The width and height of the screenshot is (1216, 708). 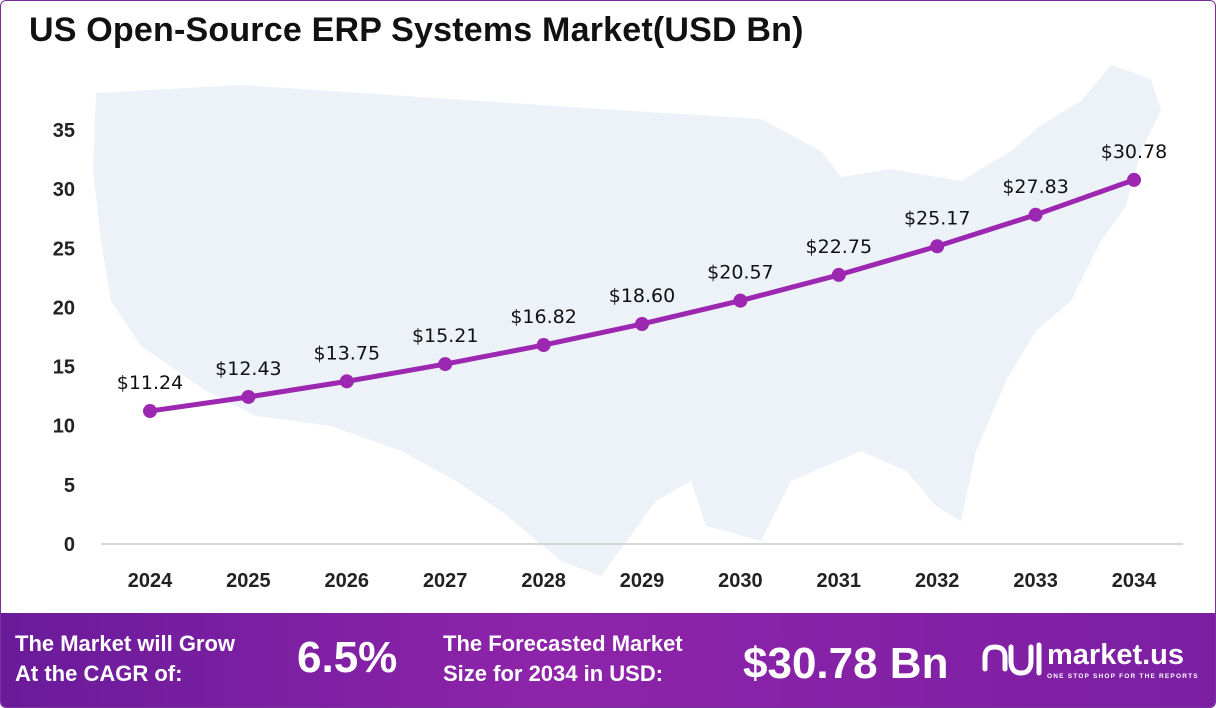 I want to click on data-label: $22.75, so click(x=839, y=247).